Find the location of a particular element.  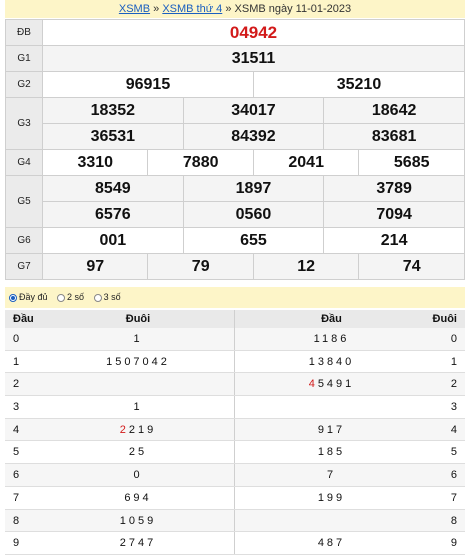

prize-g5-value: 8549 is located at coordinates (113, 188).